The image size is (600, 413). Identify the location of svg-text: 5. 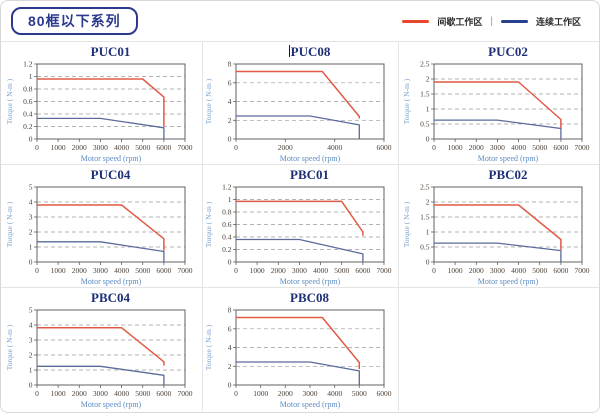
(30, 310).